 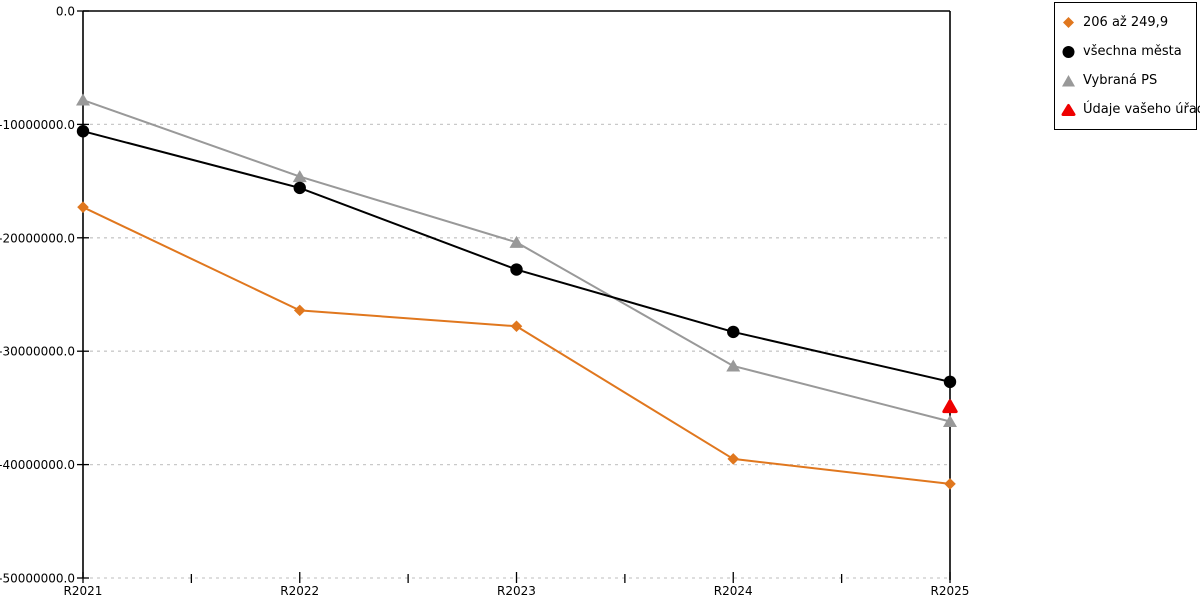 I want to click on rounded-triangle-marker, so click(x=950, y=406).